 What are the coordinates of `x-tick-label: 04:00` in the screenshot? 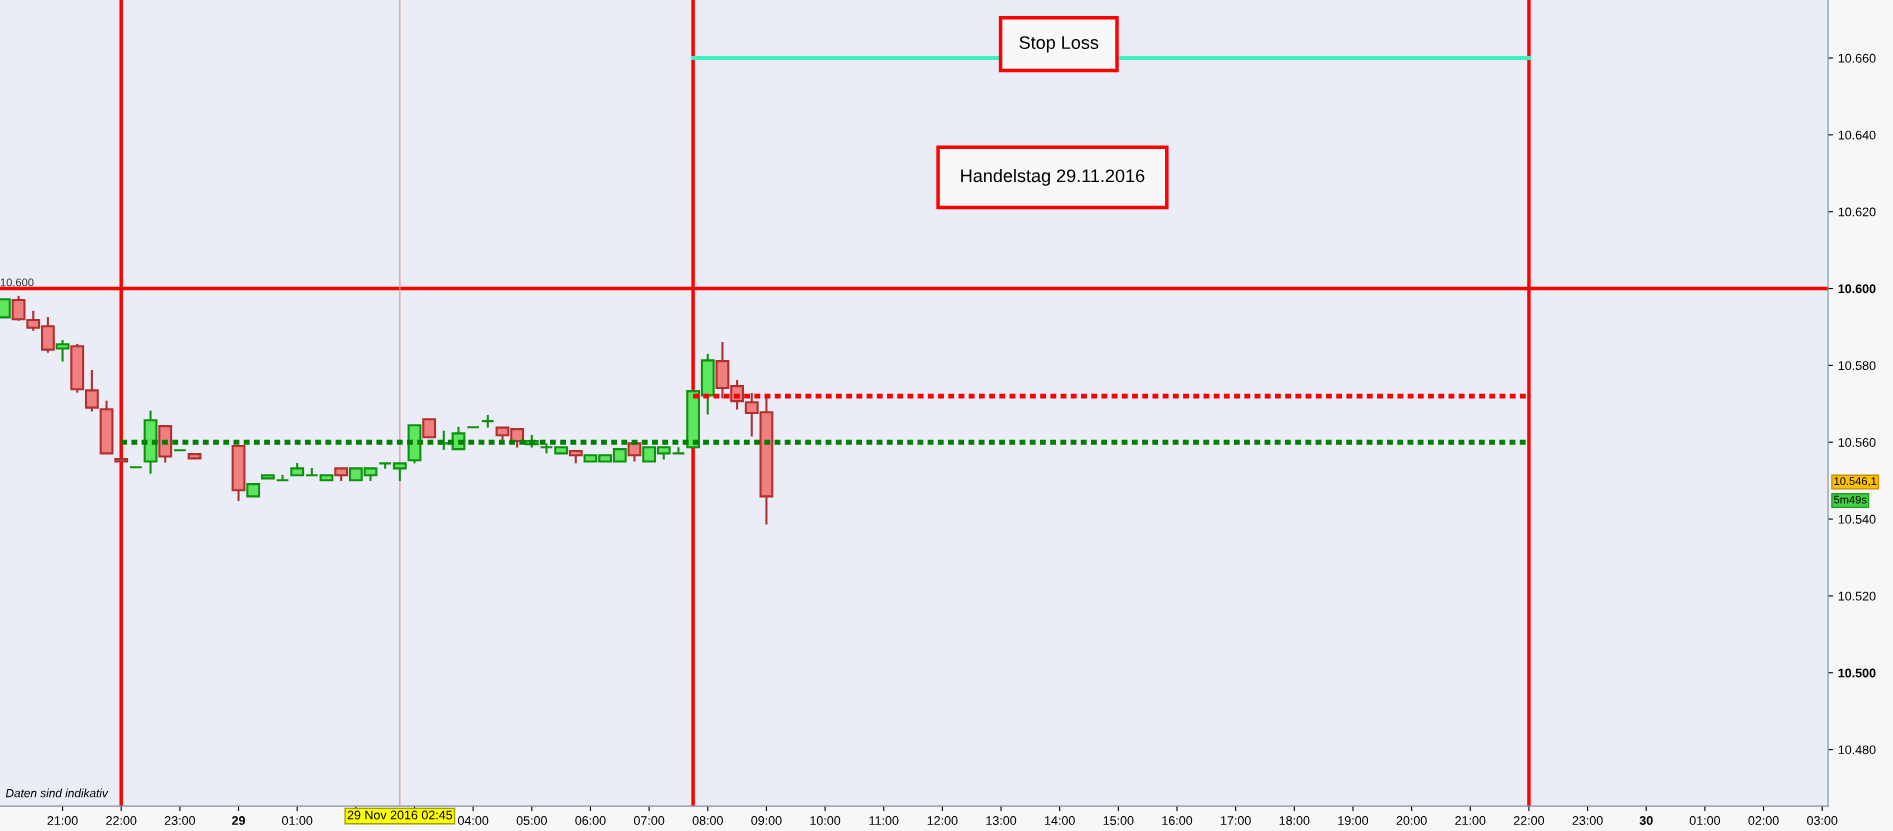 It's located at (473, 820).